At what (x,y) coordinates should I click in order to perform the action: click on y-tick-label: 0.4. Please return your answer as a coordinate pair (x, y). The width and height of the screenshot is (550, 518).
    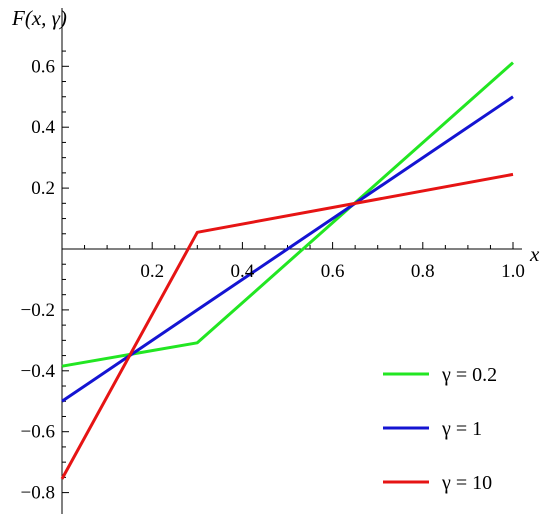
    Looking at the image, I should click on (43, 127).